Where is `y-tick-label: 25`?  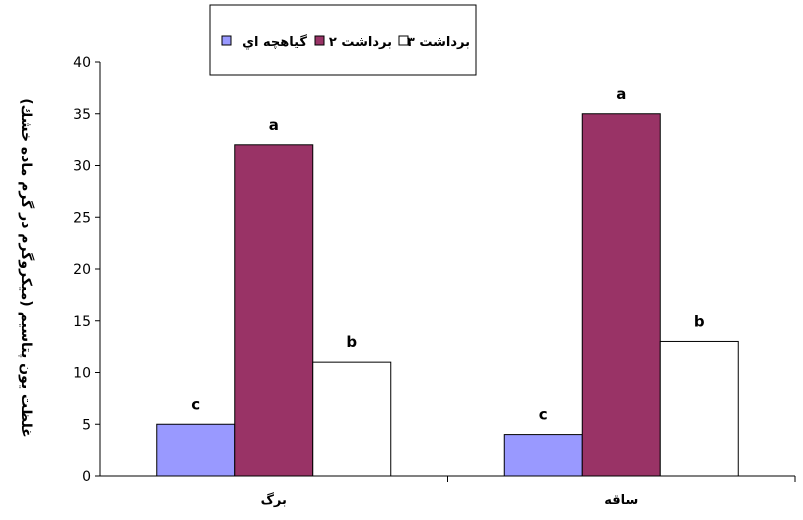
y-tick-label: 25 is located at coordinates (82, 218).